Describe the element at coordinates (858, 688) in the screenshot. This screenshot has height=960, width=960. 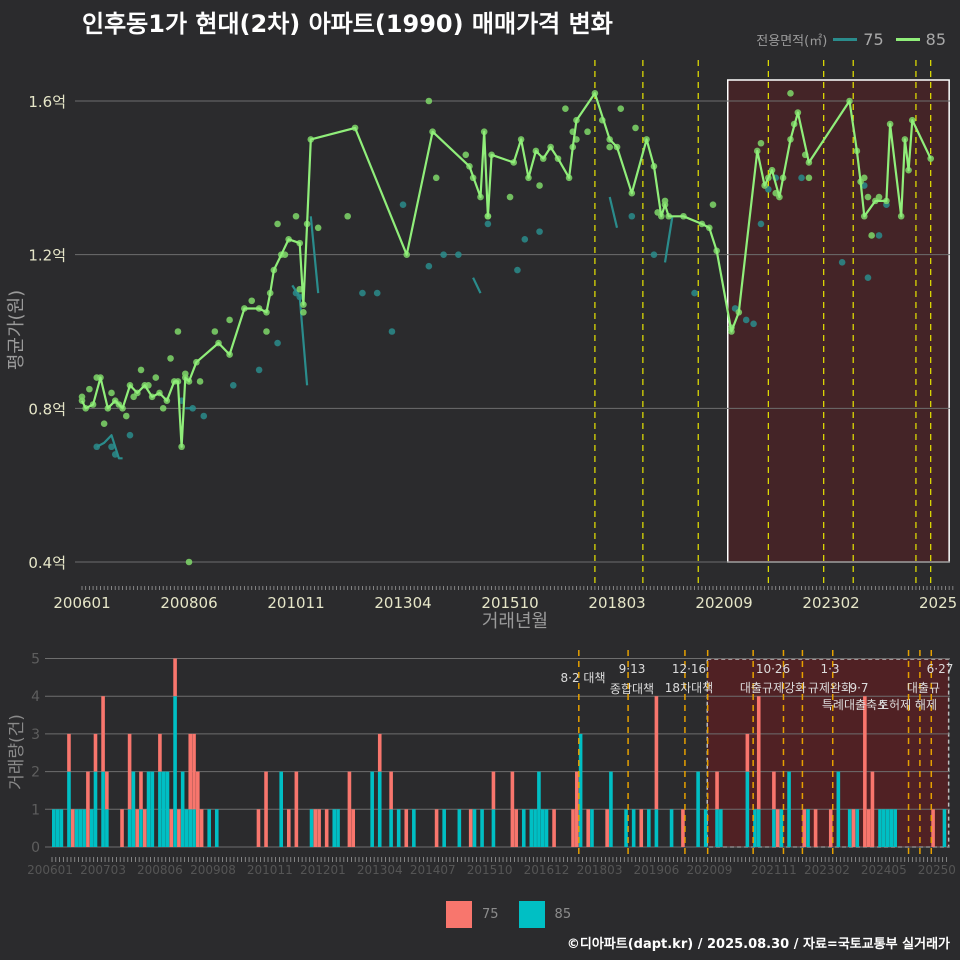
I see `policy-date: 9·7` at that location.